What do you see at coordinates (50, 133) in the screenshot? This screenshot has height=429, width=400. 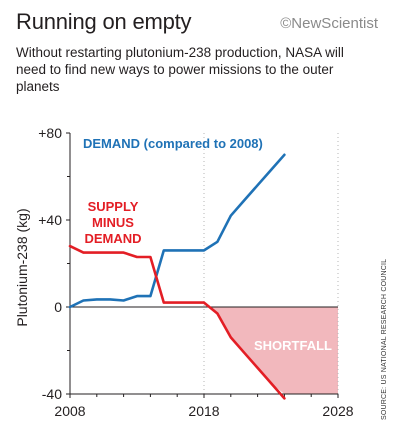 I see `y-tick-label: +80` at bounding box center [50, 133].